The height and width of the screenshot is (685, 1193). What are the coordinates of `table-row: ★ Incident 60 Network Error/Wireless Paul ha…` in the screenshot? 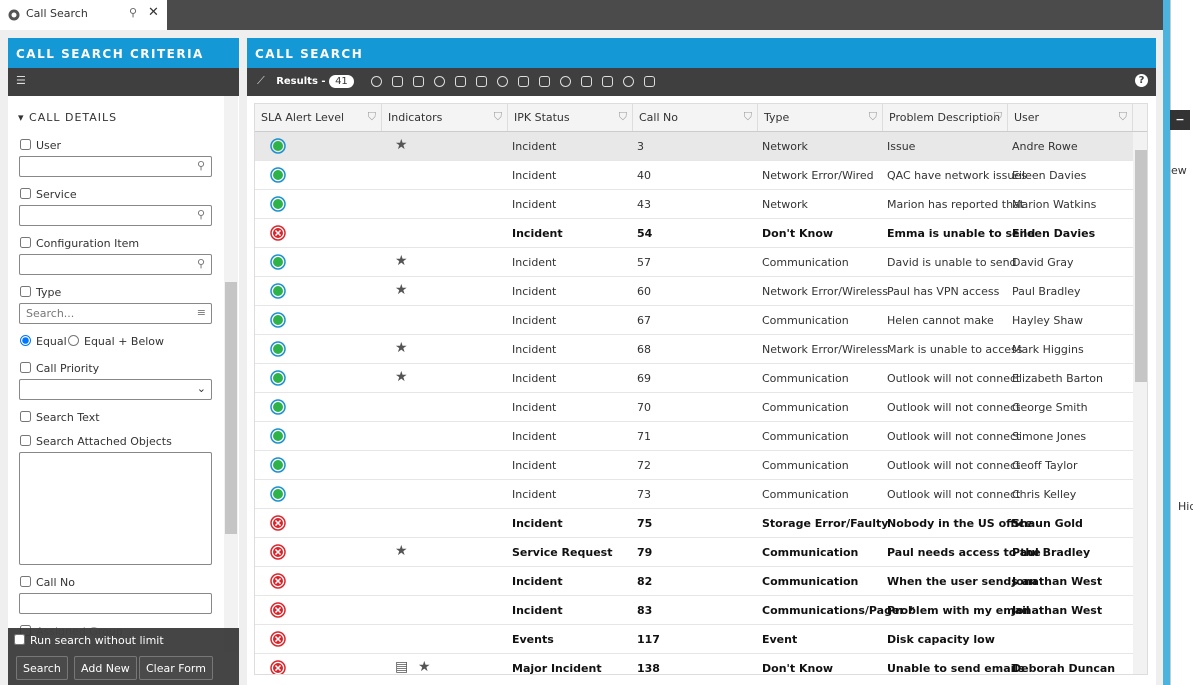 It's located at (694, 291).